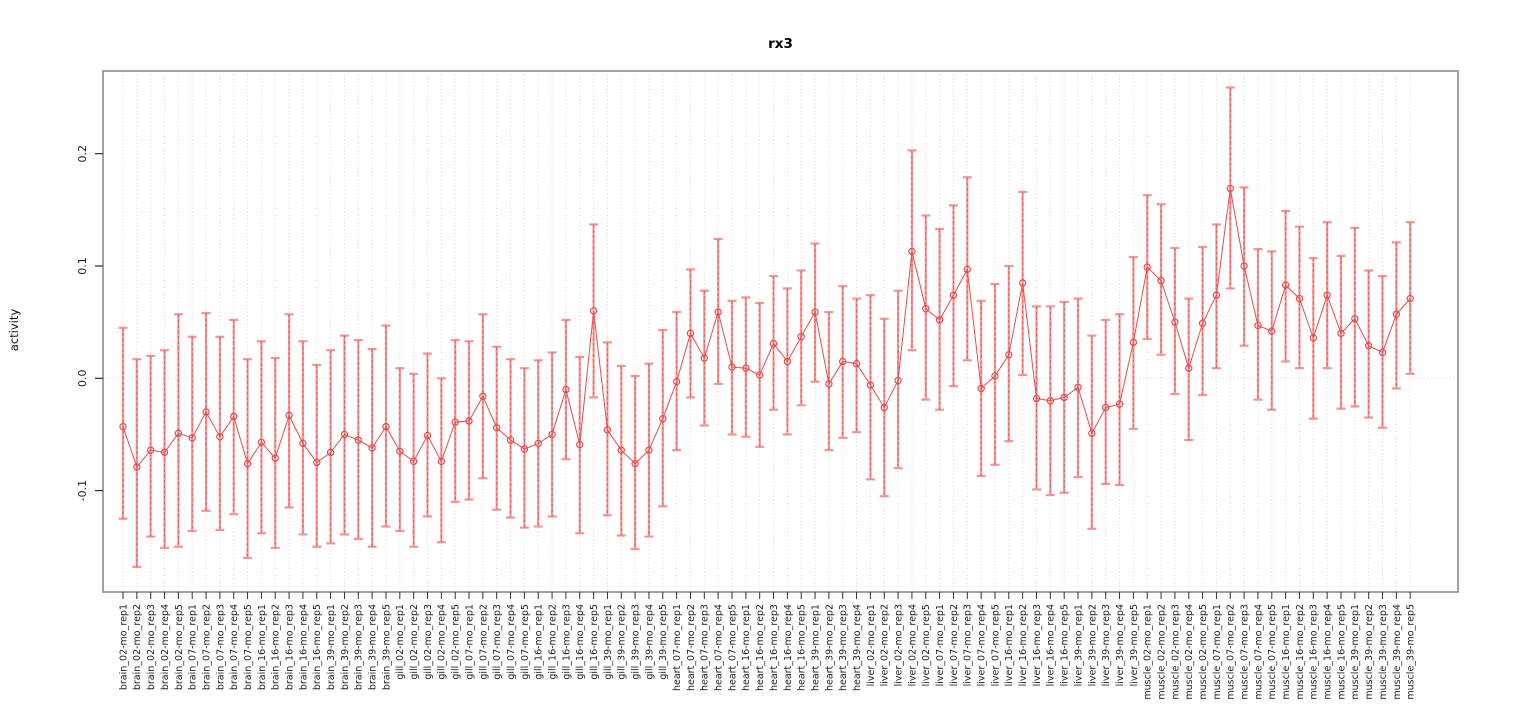 This screenshot has width=1530, height=720. I want to click on error-bar-gill_07-mo_rep5, so click(524, 448).